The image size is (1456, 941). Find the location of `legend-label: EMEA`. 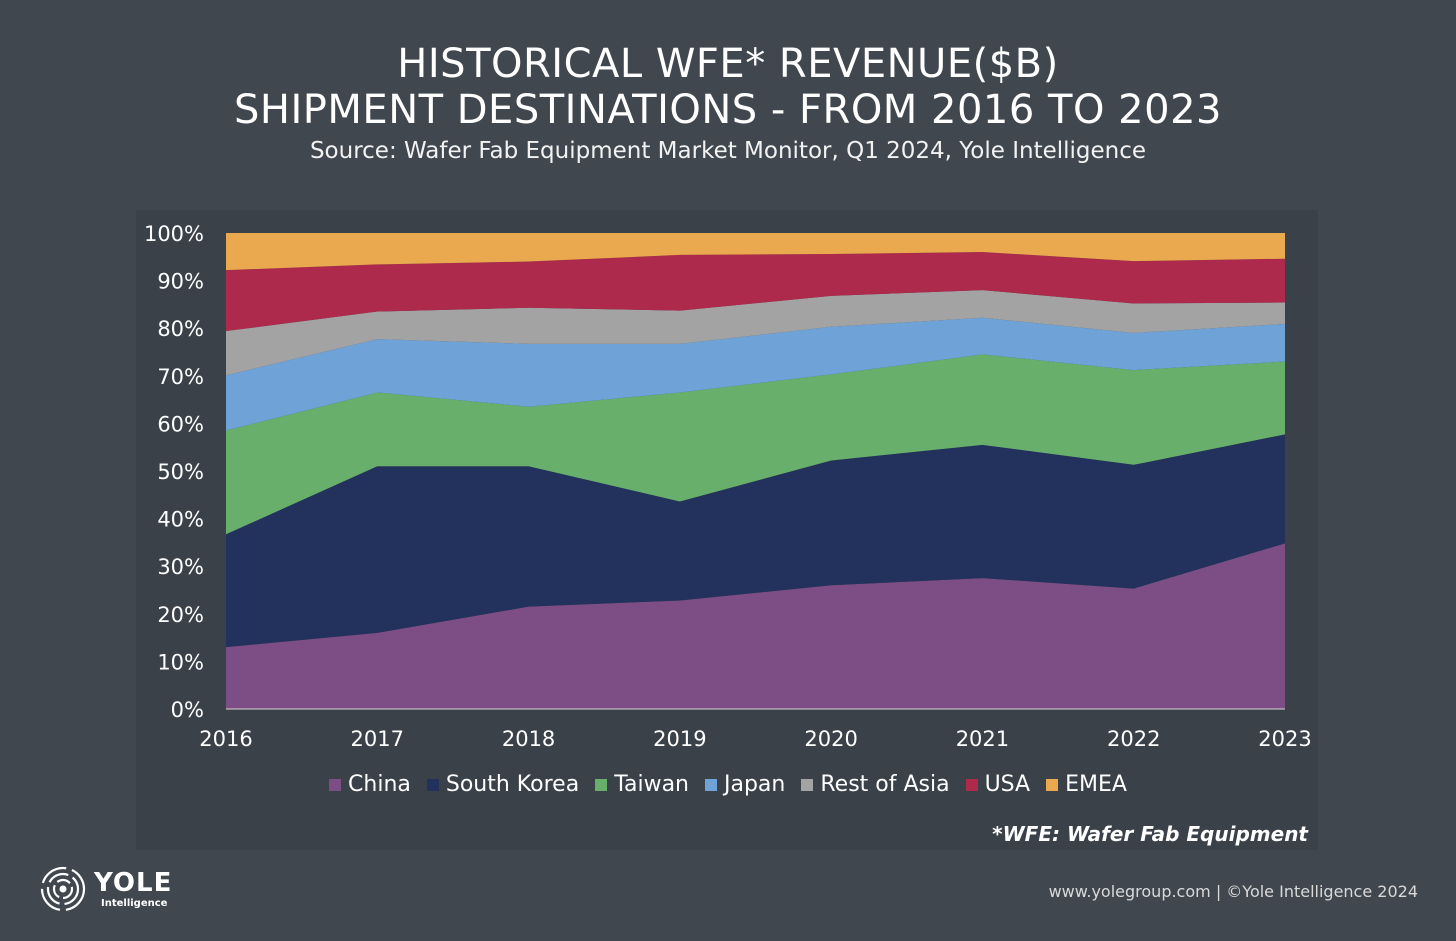

legend-label: EMEA is located at coordinates (1096, 784).